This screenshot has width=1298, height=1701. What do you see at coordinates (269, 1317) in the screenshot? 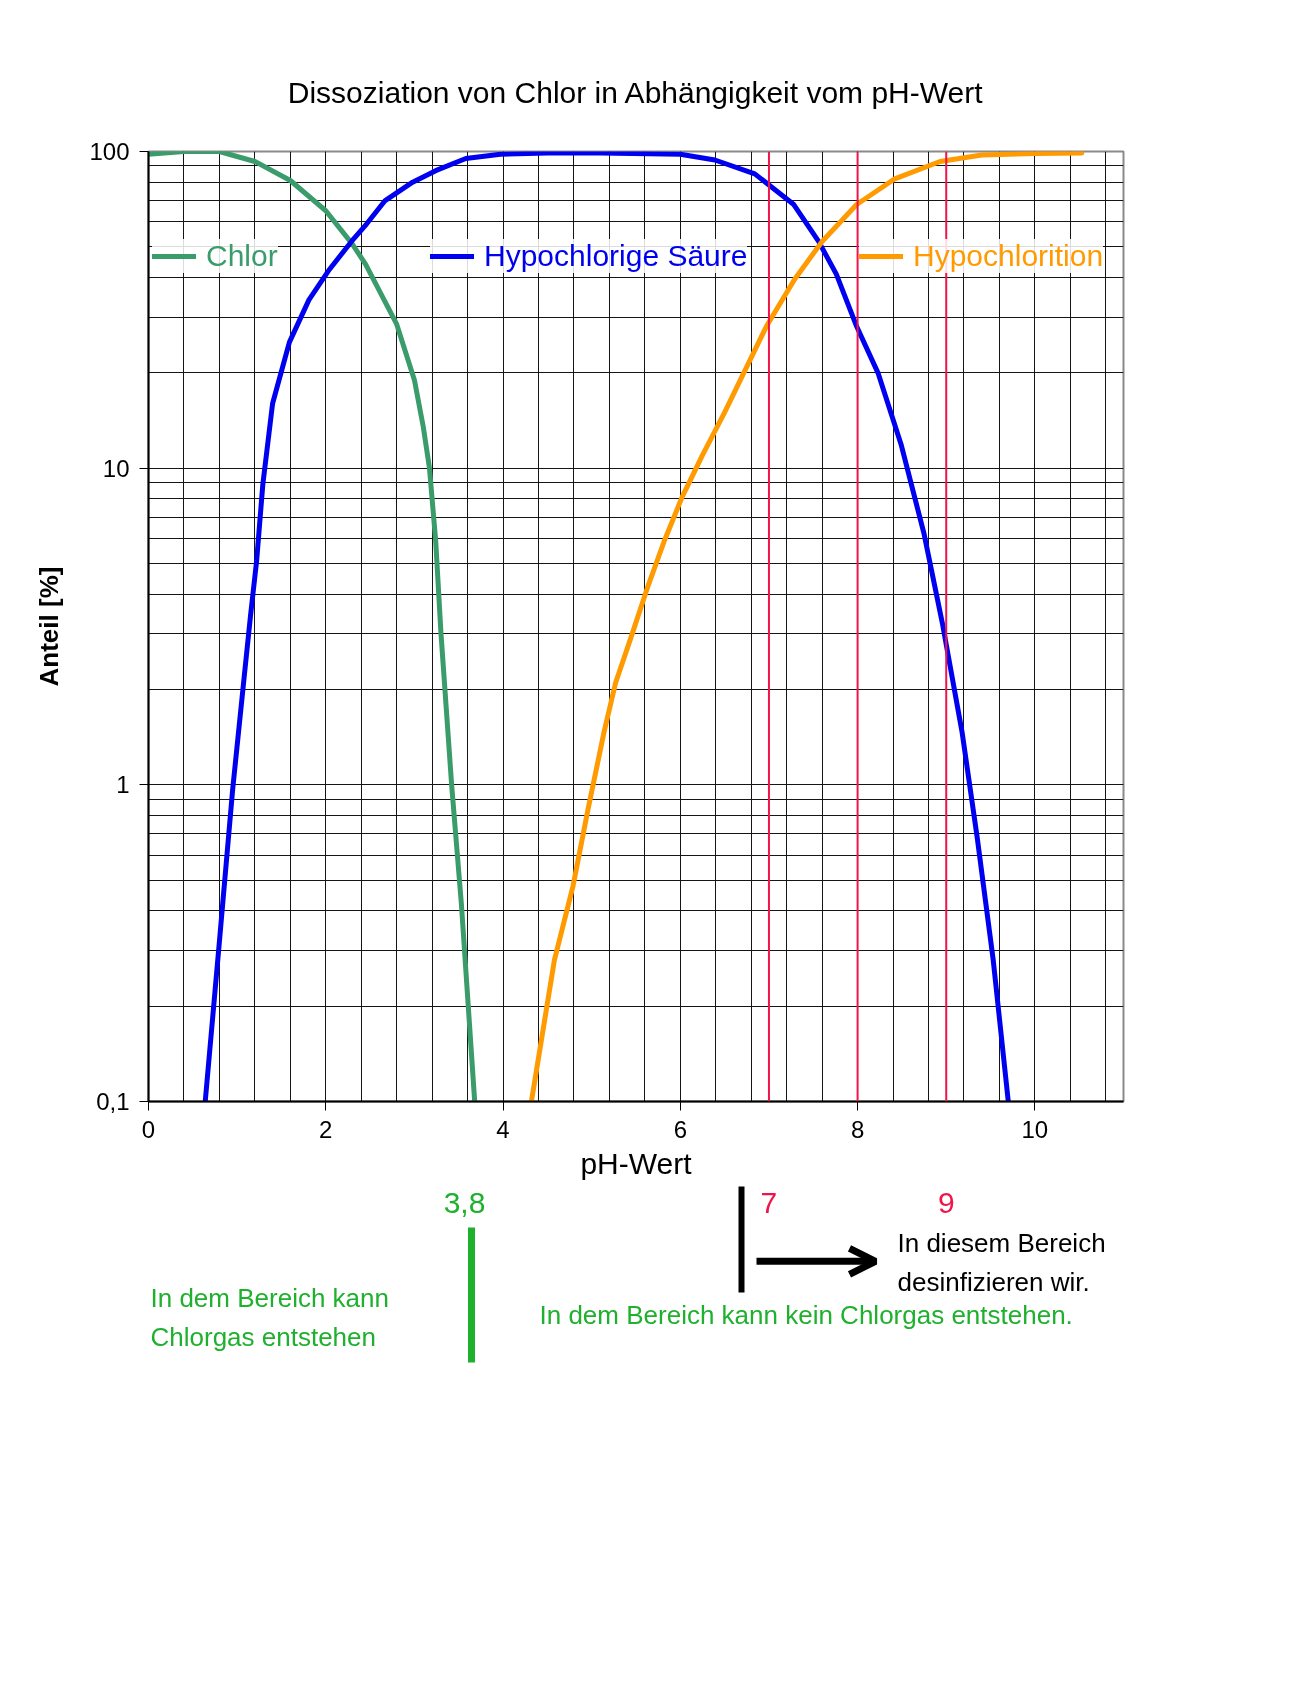
I see `text: In dem Bereich kann Chlorgas entstehen` at bounding box center [269, 1317].